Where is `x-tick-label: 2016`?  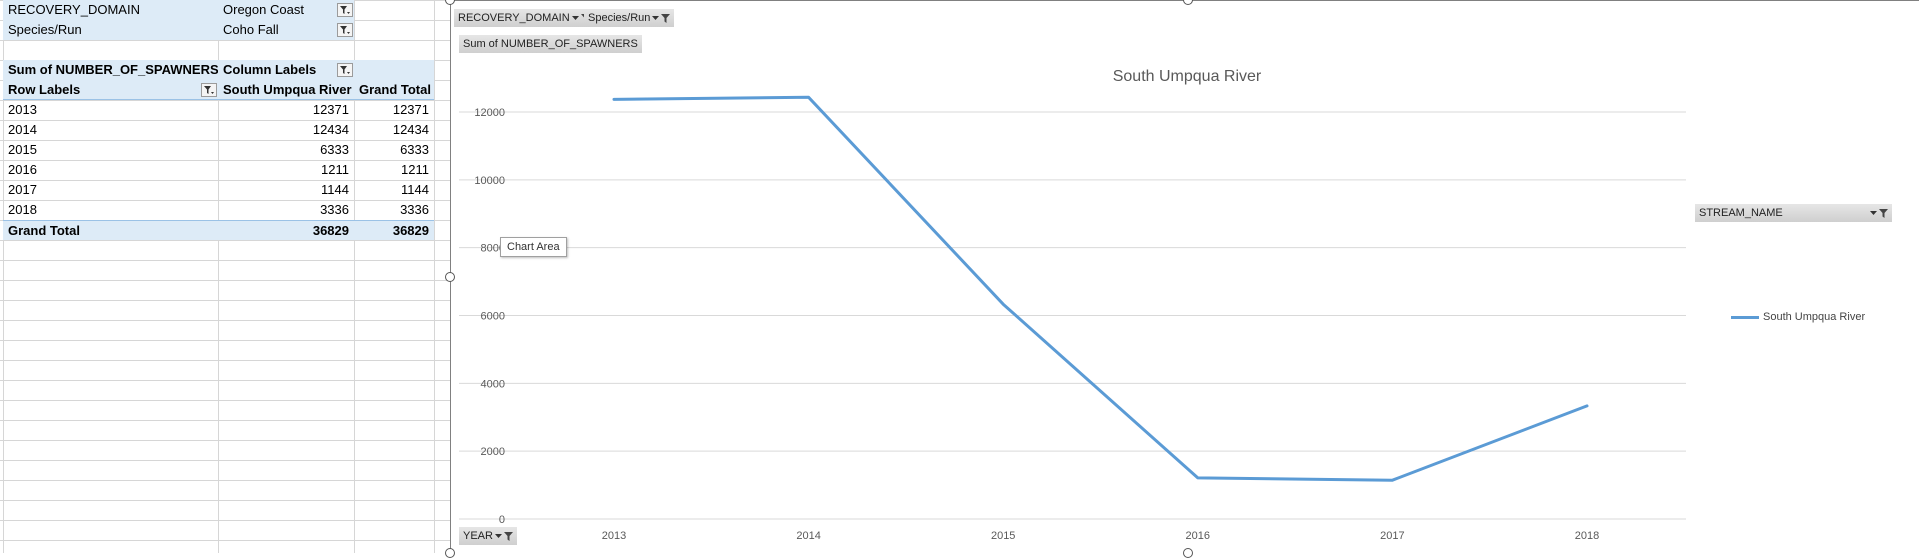 x-tick-label: 2016 is located at coordinates (1198, 536).